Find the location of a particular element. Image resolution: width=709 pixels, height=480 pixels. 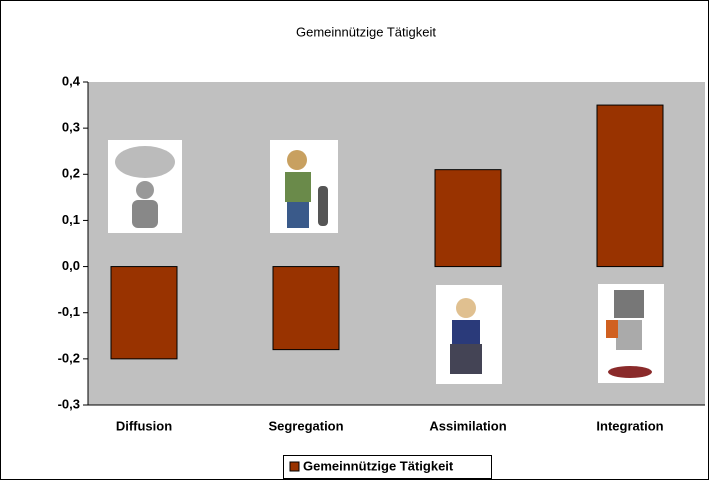

y-tick-label: 0,0 is located at coordinates (71, 265).